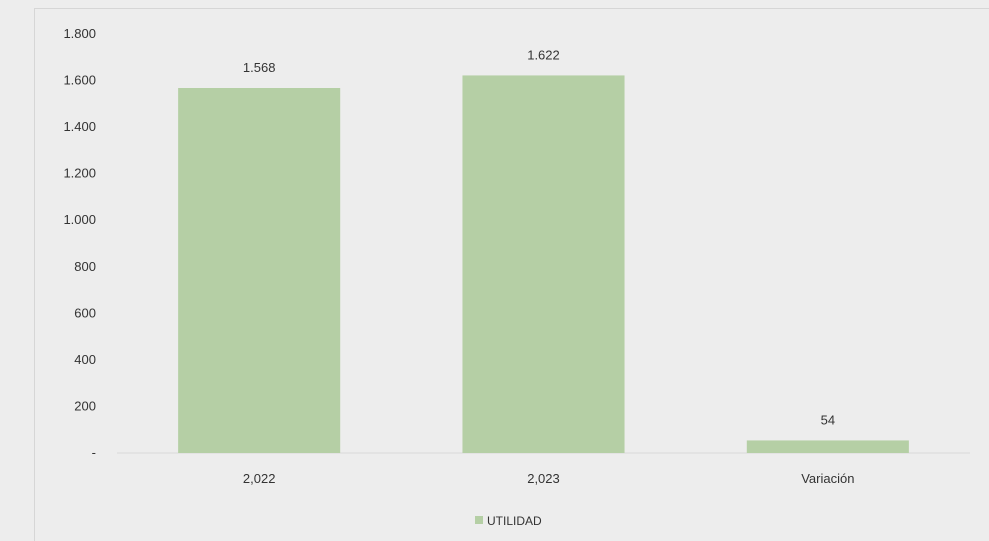 The height and width of the screenshot is (541, 989). I want to click on y-tick-label: 1.400, so click(79, 126).